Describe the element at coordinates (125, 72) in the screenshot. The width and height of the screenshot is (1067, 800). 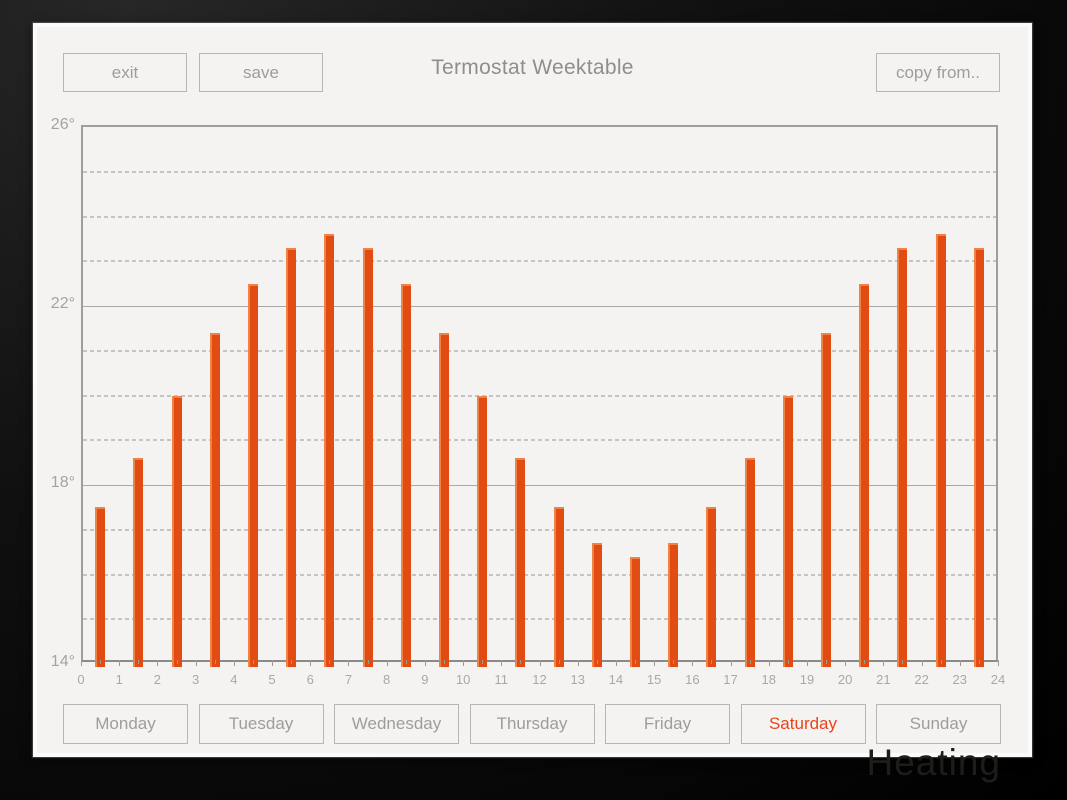
I see `exit-button: exit` at that location.